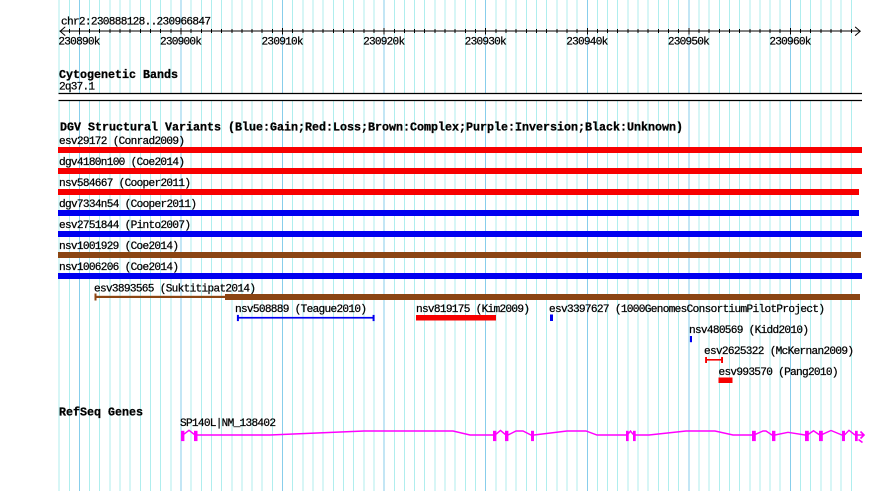  I want to click on svg-text: Cytogenetic Bands, so click(118, 75).